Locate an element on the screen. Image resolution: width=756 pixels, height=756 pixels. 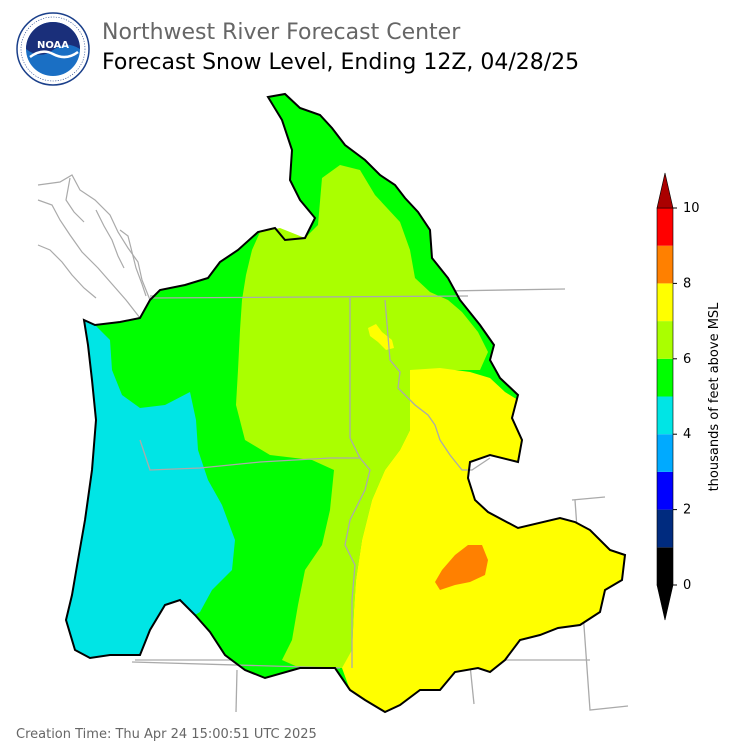
colorbar-tick-label-0: 0 is located at coordinates (687, 585).